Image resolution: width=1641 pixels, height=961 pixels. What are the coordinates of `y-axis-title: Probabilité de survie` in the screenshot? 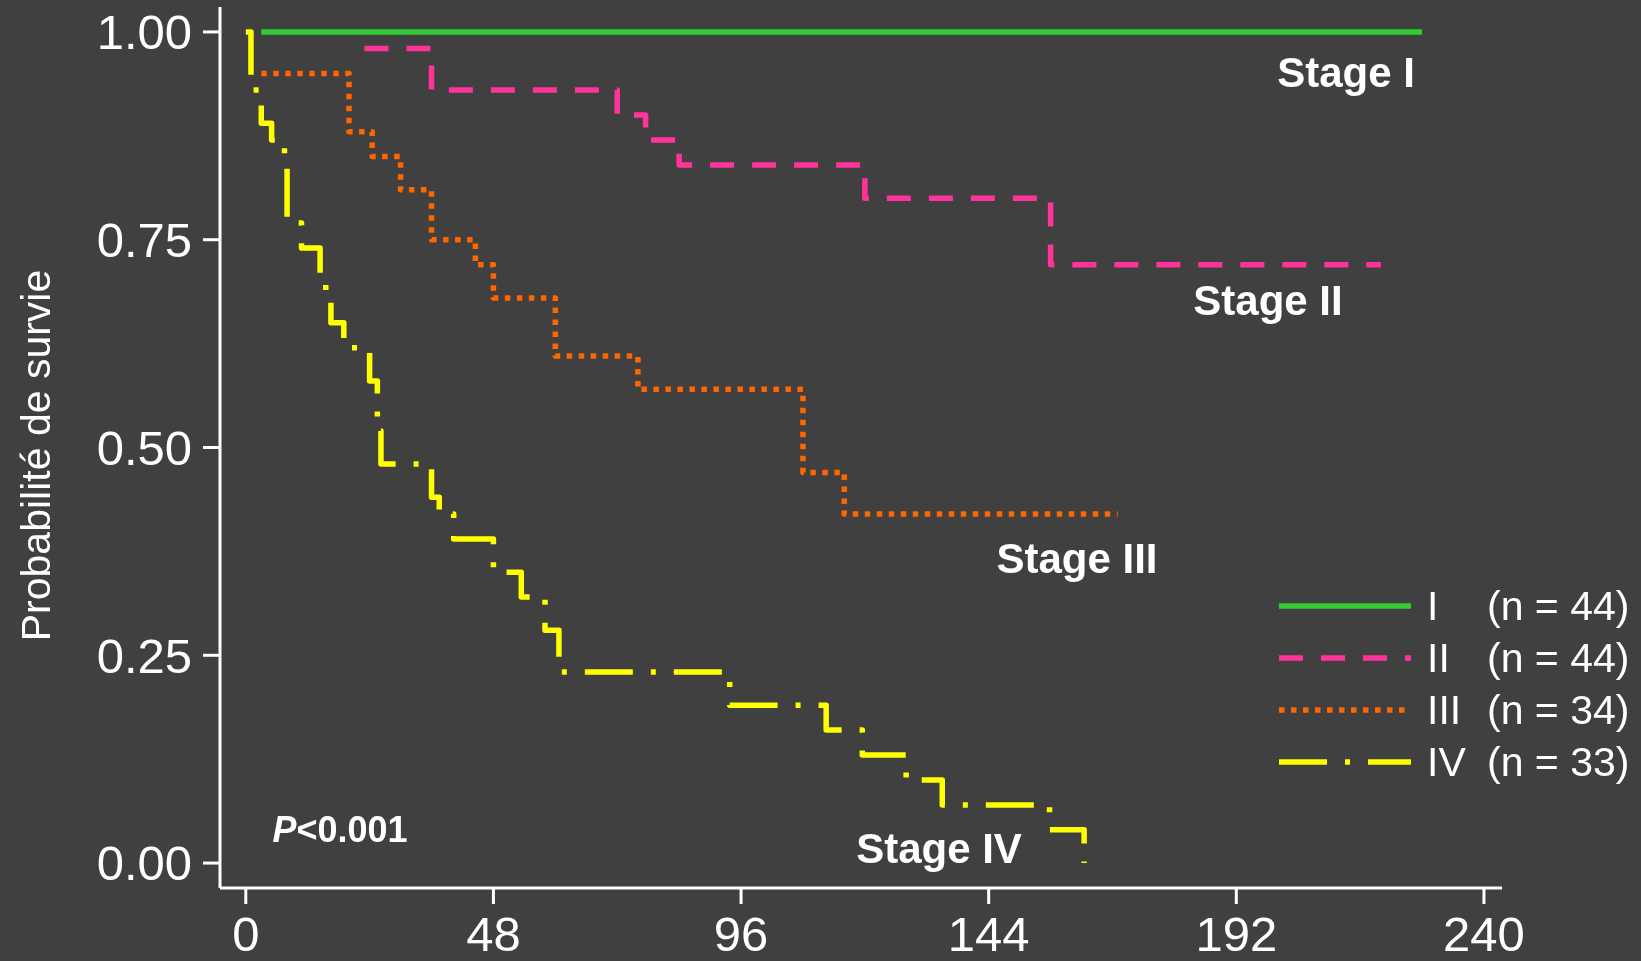 It's located at (36, 455).